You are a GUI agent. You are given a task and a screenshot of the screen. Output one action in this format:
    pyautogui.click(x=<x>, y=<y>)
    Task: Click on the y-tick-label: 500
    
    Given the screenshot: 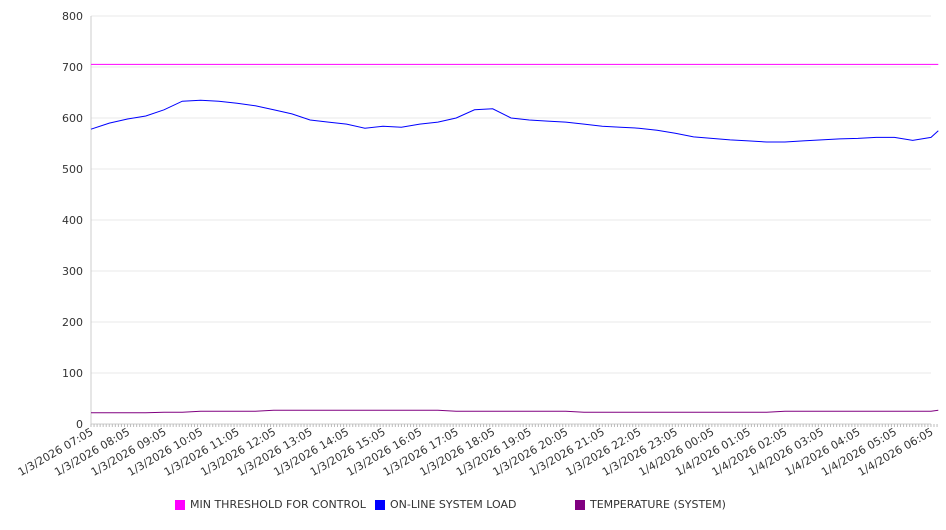 What is the action you would take?
    pyautogui.click(x=72, y=169)
    